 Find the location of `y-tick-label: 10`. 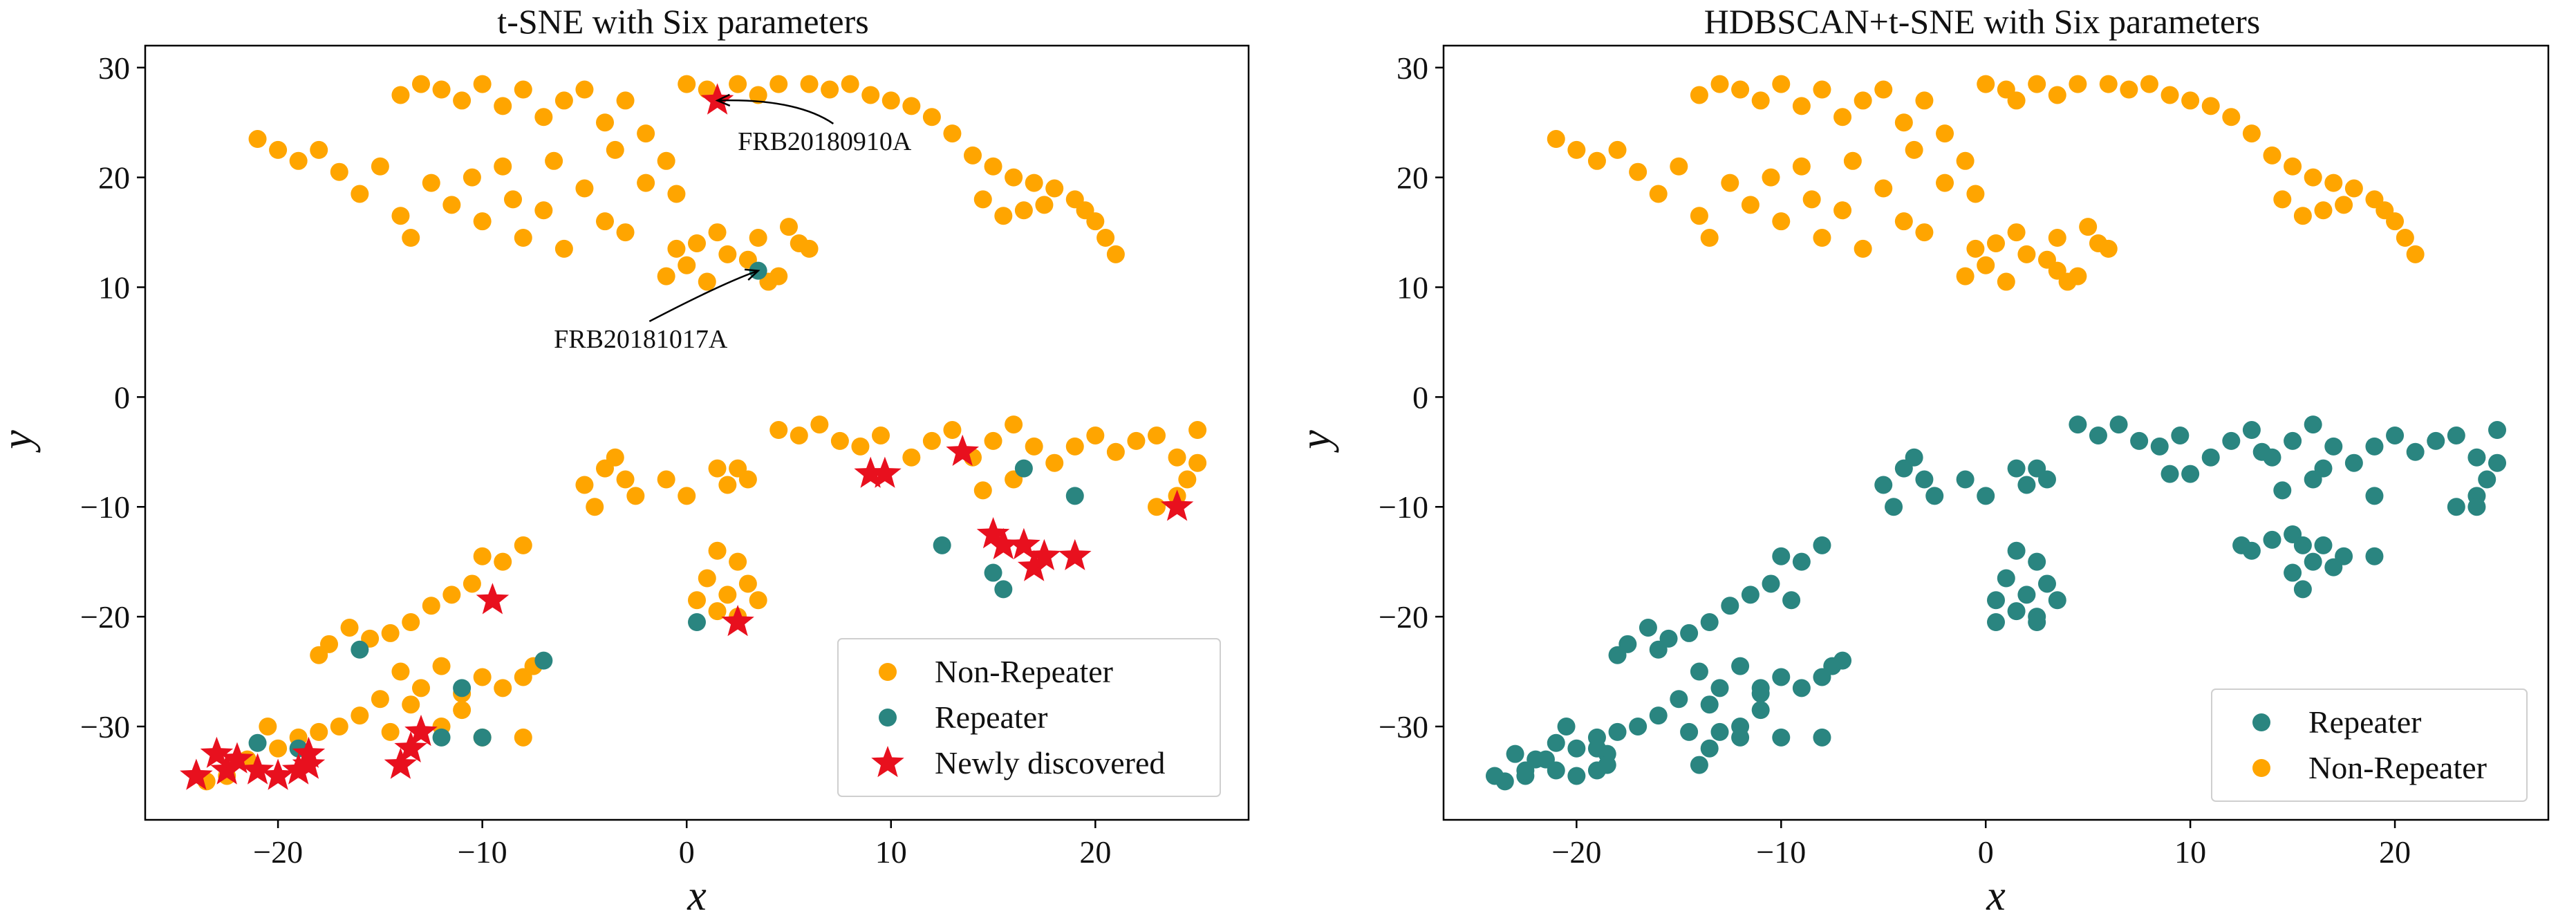

y-tick-label: 10 is located at coordinates (1412, 288).